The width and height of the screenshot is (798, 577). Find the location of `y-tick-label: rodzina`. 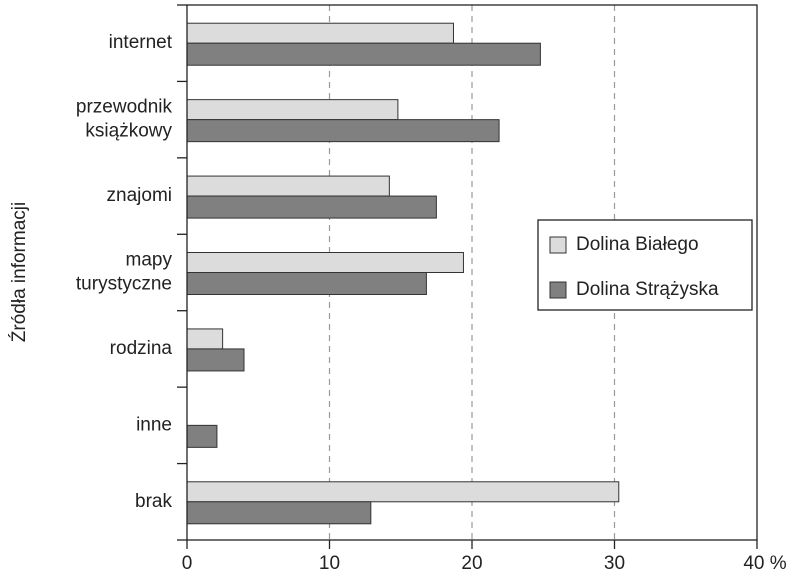

y-tick-label: rodzina is located at coordinates (141, 348).